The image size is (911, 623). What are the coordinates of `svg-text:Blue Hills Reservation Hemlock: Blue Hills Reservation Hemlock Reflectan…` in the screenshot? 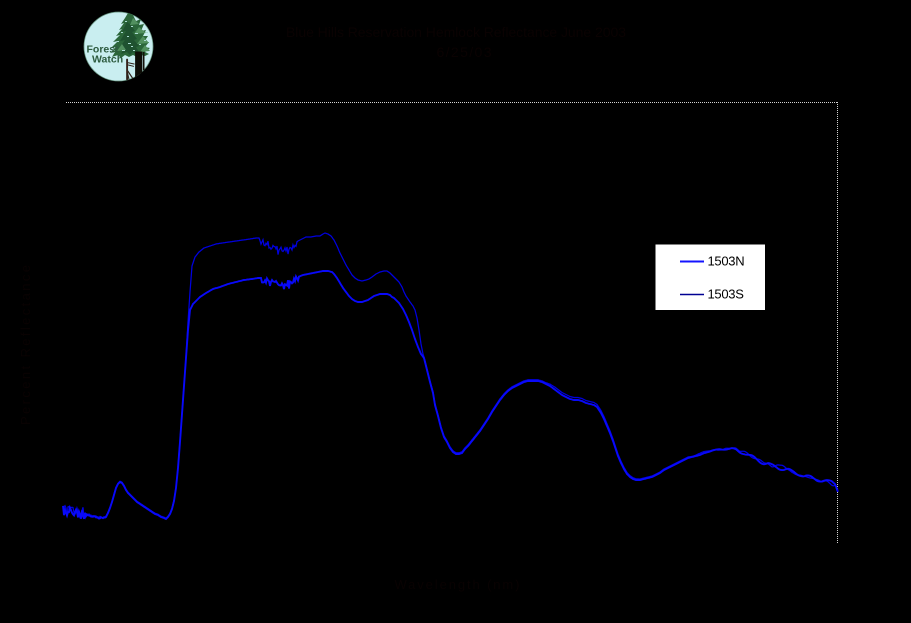 It's located at (456, 32).